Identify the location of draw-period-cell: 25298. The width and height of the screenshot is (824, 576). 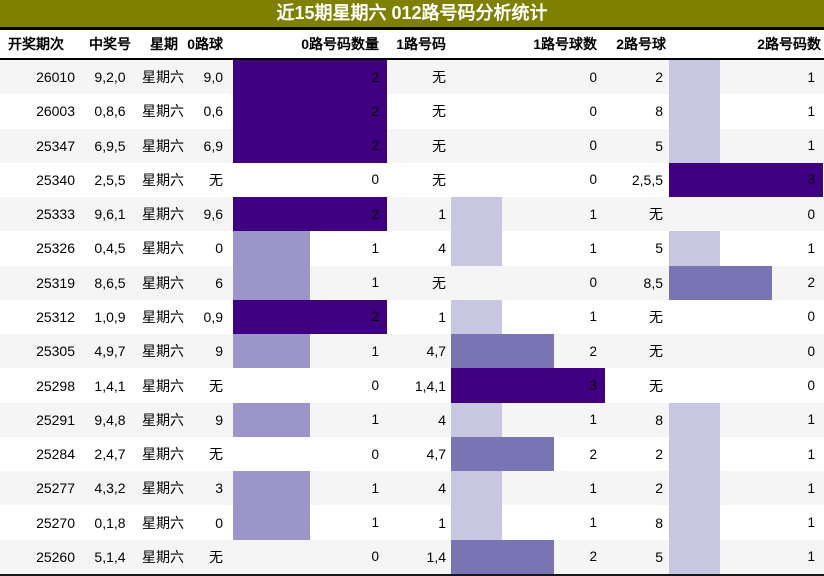
(55, 385).